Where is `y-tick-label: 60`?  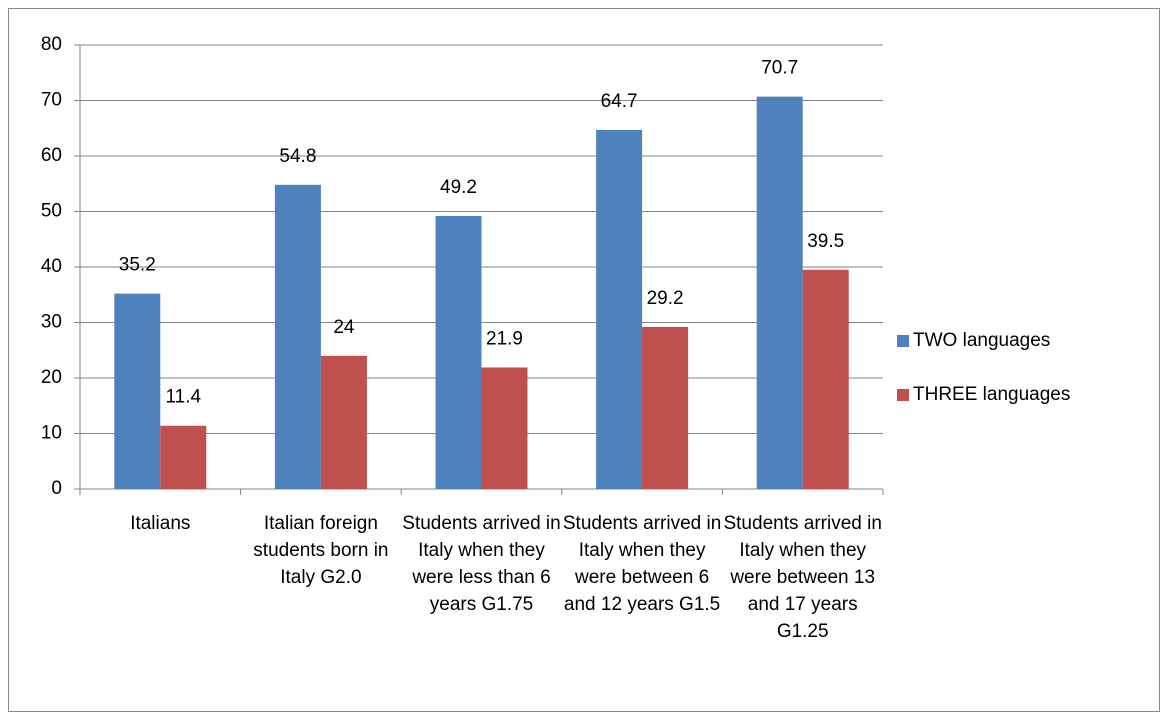 y-tick-label: 60 is located at coordinates (51, 155).